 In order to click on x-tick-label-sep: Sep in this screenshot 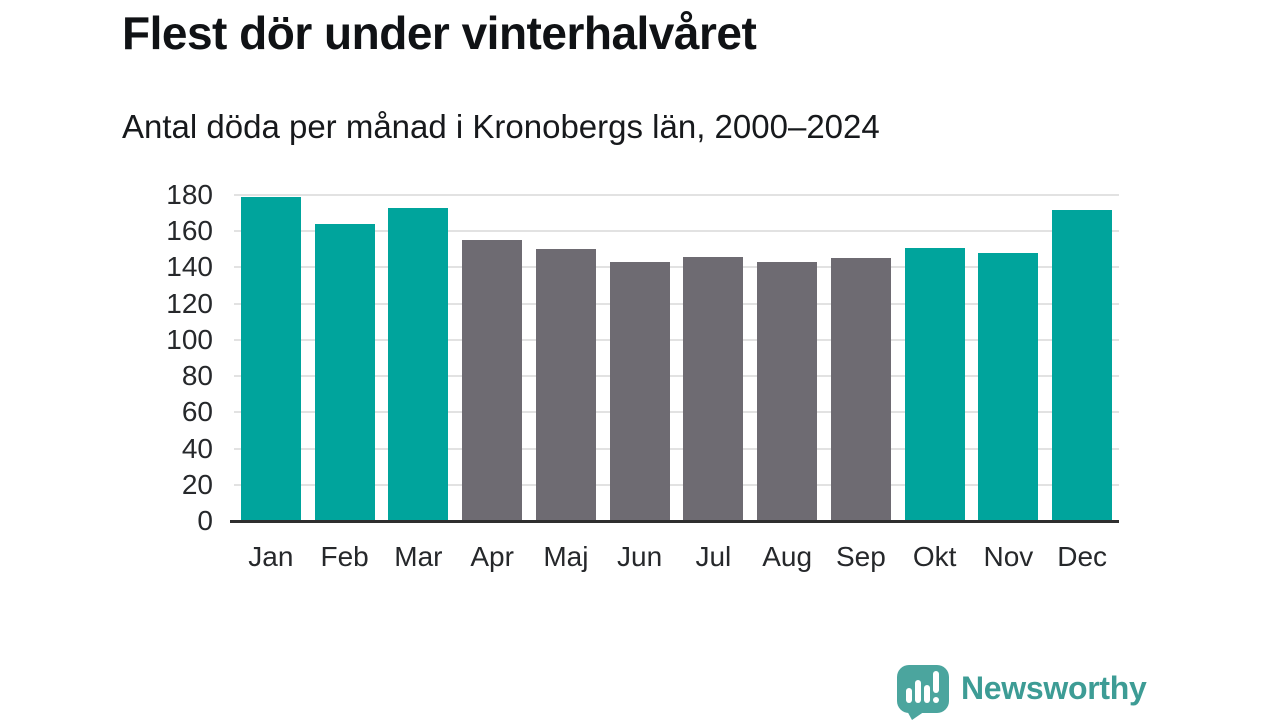, I will do `click(860, 556)`.